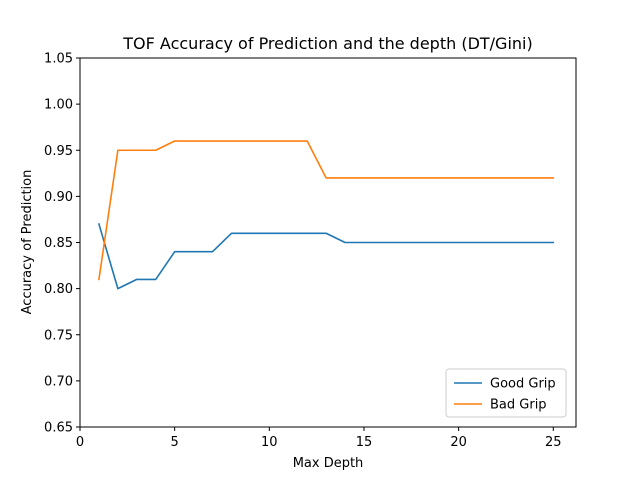 The width and height of the screenshot is (640, 480). I want to click on legend-label: Good Grip, so click(523, 384).